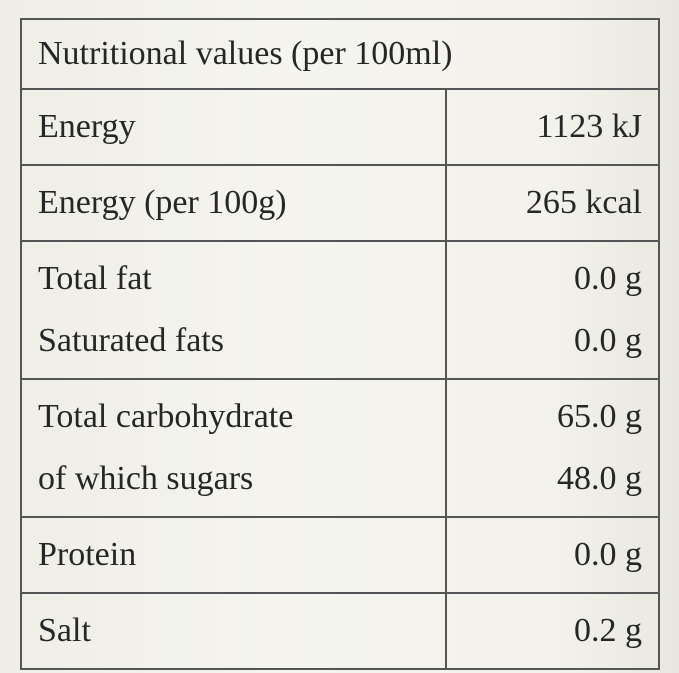 The width and height of the screenshot is (679, 673). I want to click on nutrient-name: Salt, so click(64, 630).